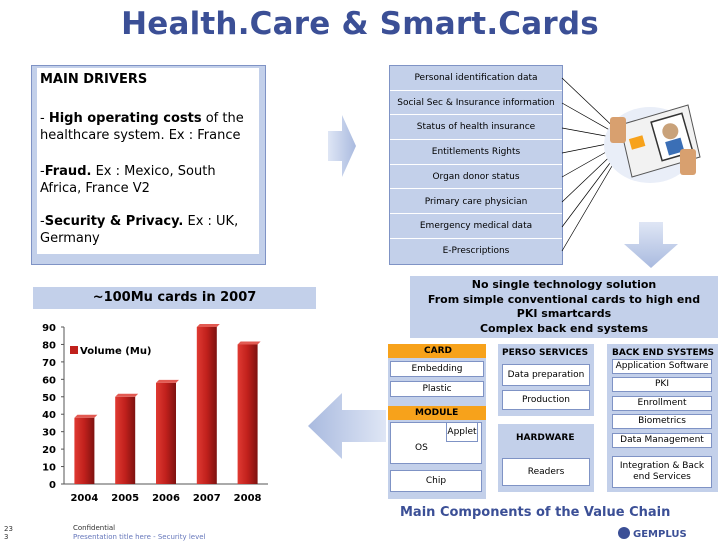  Describe the element at coordinates (49, 328) in the screenshot. I see `y-tick-label: 90` at that location.